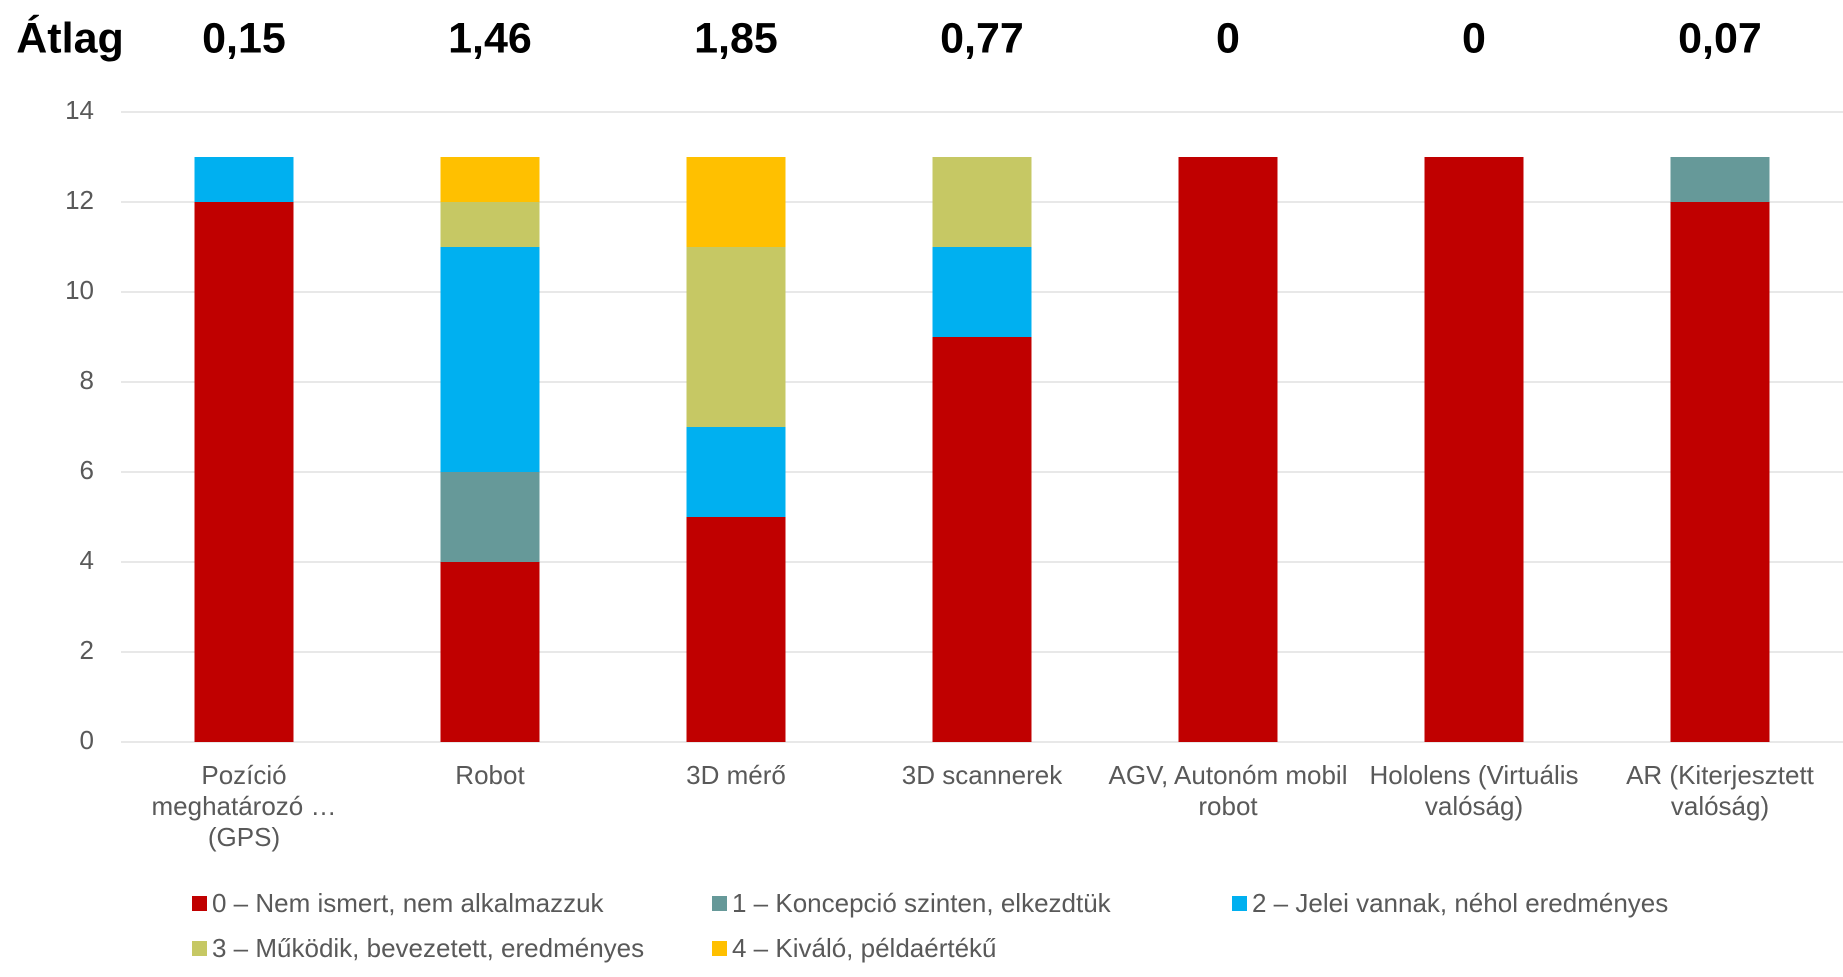 This screenshot has width=1843, height=977. I want to click on x-tick-label: Pozíció meghatározó … (GPS), so click(244, 806).